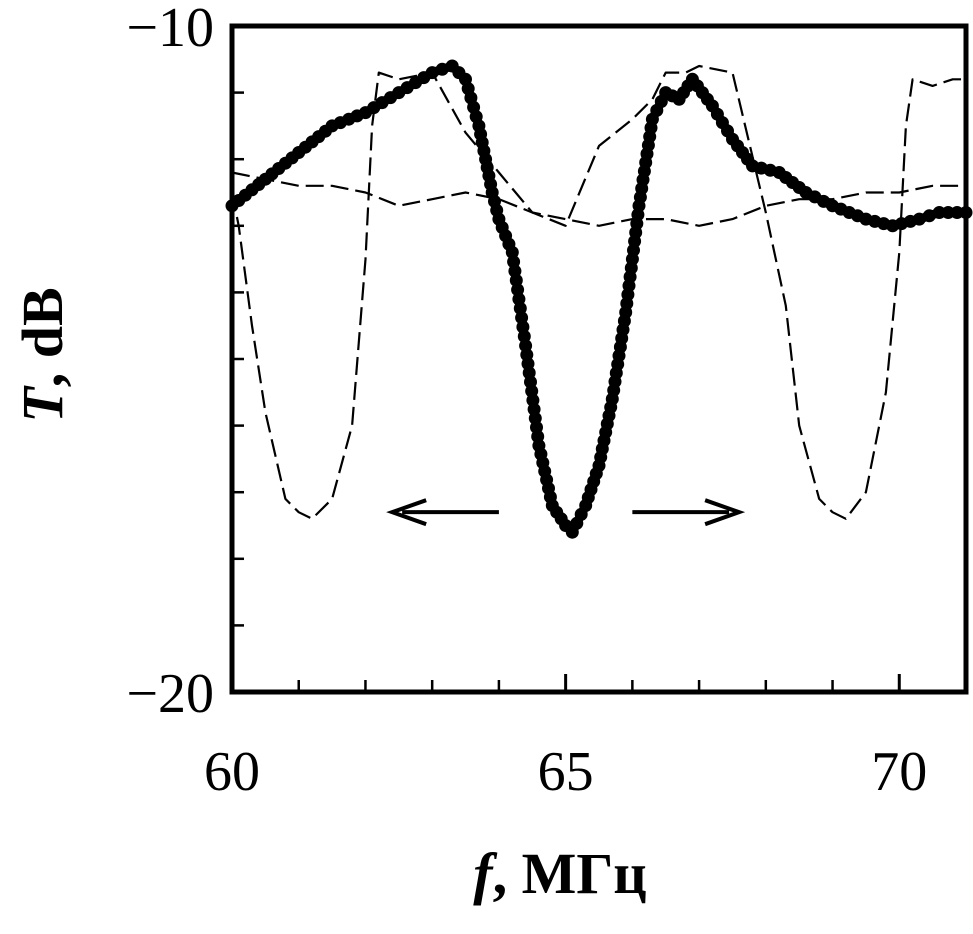 The image size is (973, 934). I want to click on series-2-line, so click(598, 199).